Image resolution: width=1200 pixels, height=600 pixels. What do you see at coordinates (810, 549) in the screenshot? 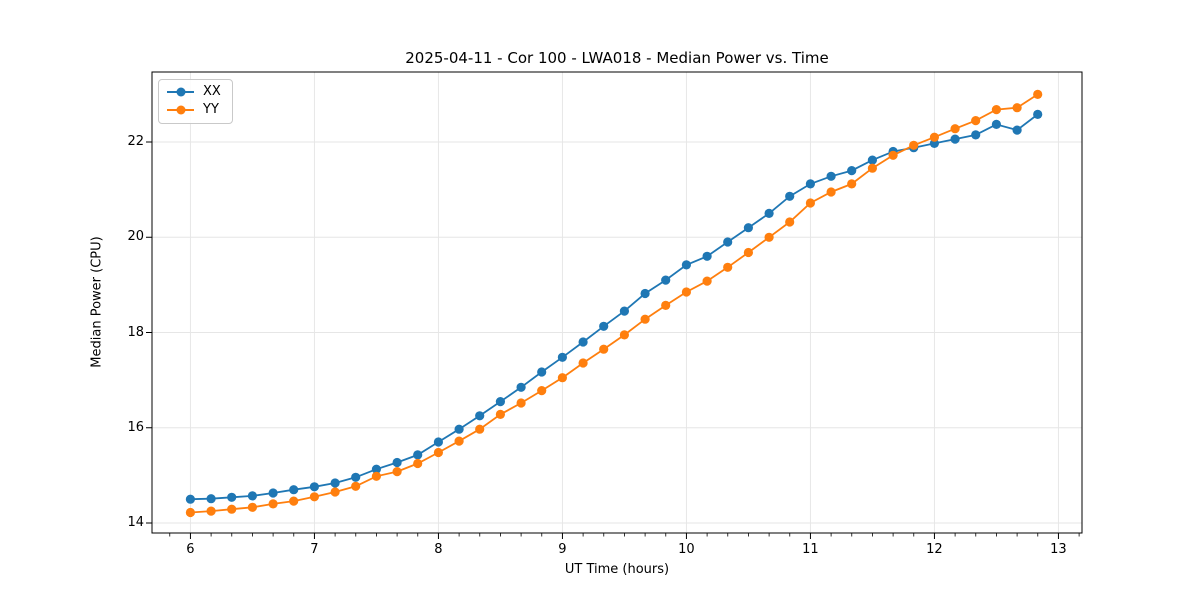
I see `x-tick-label: 11` at bounding box center [810, 549].